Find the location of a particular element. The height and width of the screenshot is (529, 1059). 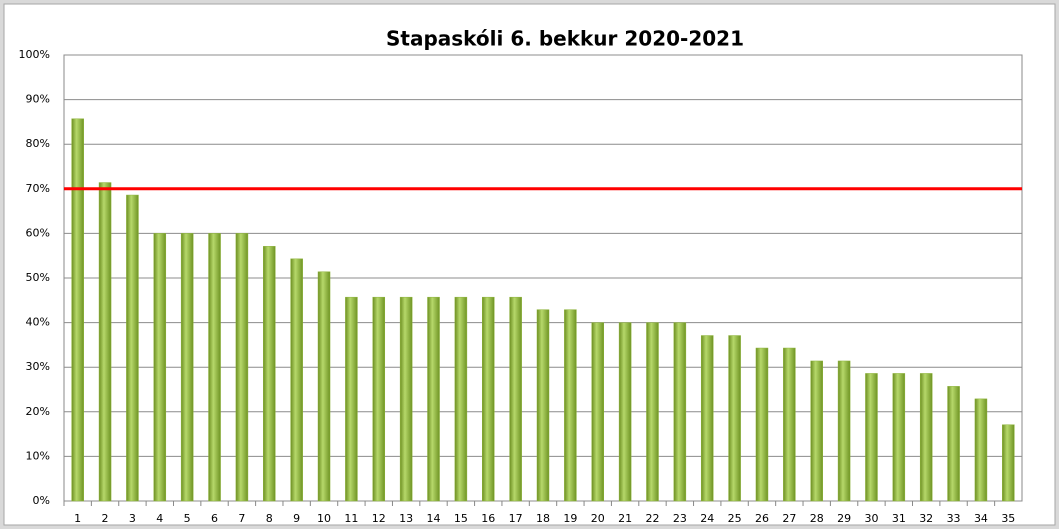

x-tick-label: 32 is located at coordinates (926, 518).